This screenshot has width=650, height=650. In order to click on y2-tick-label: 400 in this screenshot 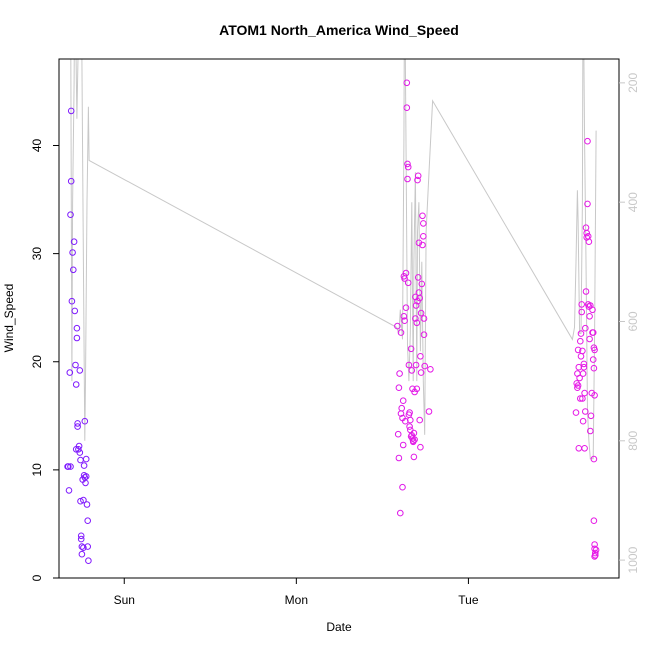, I will do `click(633, 202)`.